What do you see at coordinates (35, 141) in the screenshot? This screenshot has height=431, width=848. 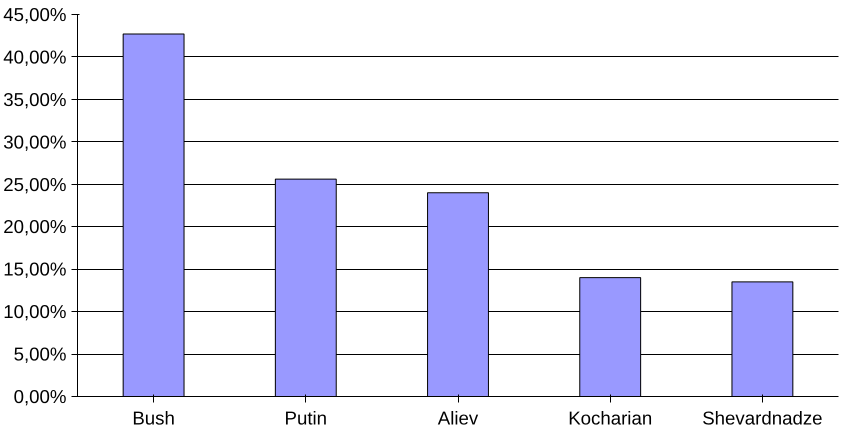 I see `y-tick-label: 30,00%` at bounding box center [35, 141].